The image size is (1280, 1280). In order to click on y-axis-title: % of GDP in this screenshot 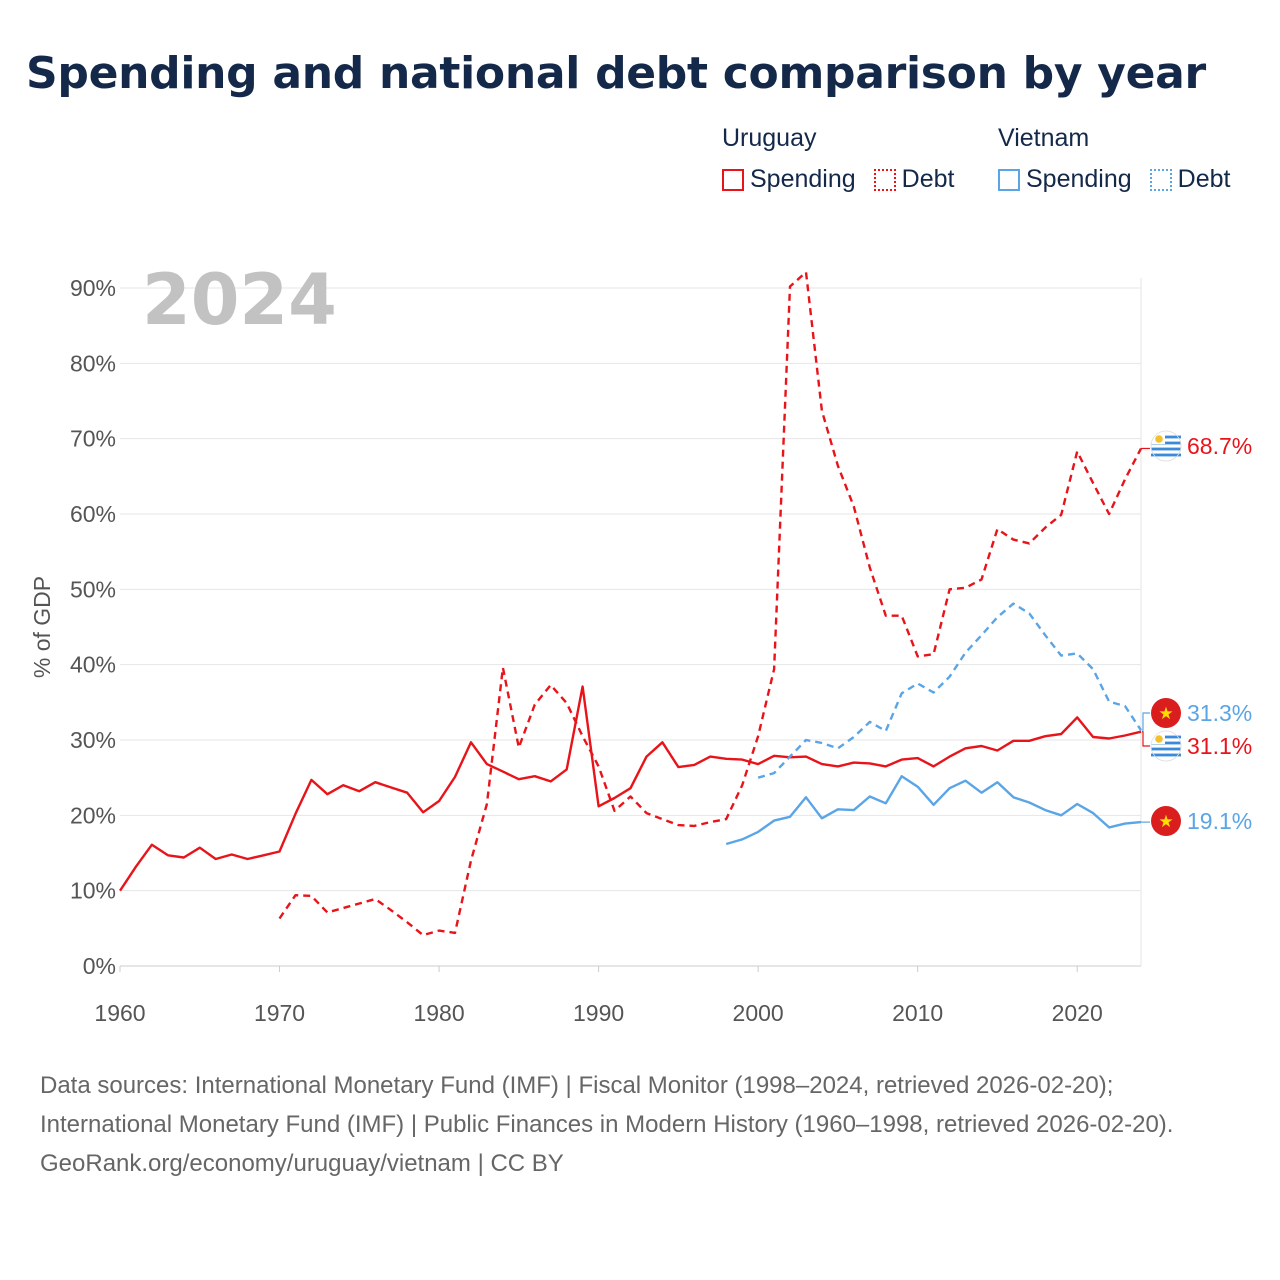, I will do `click(42, 627)`.